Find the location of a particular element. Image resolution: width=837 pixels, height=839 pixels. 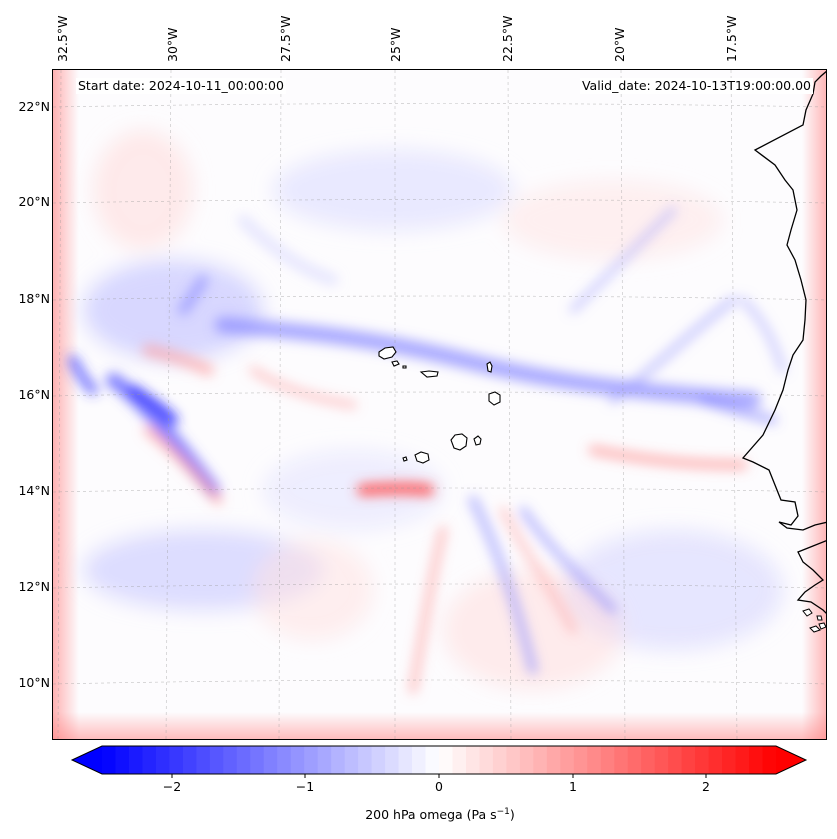

colorbar-outline is located at coordinates (439, 760).